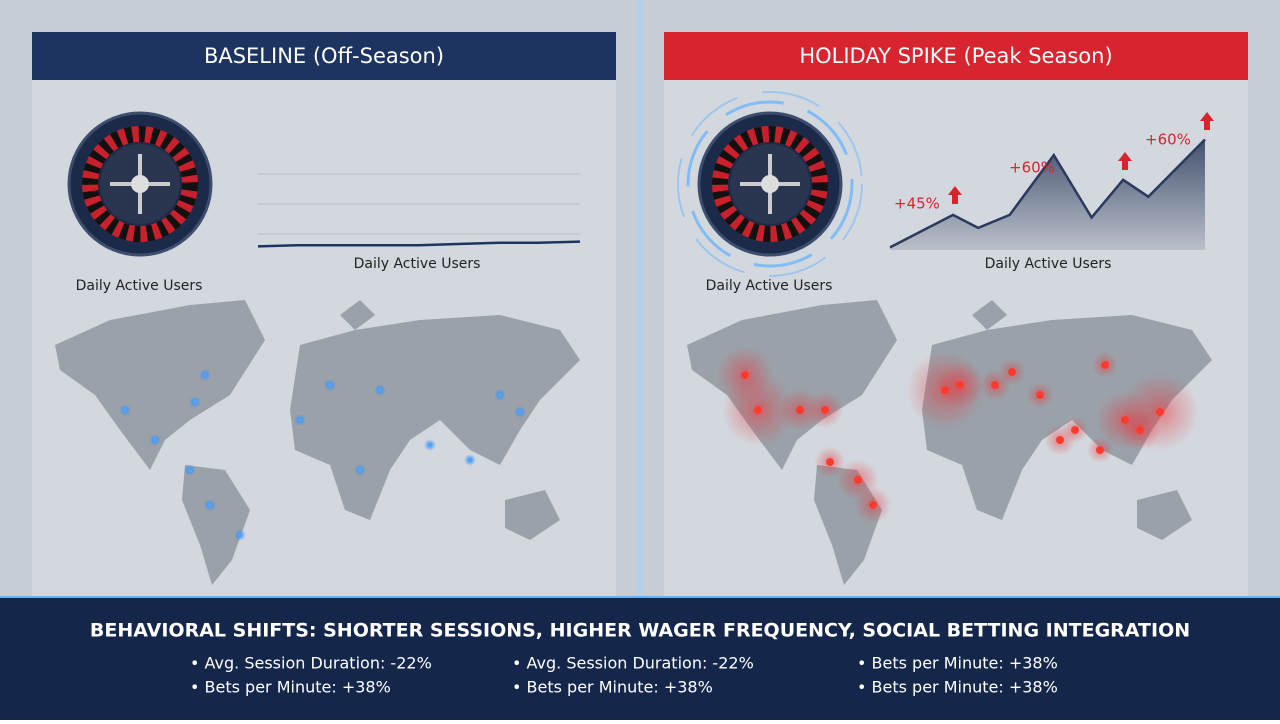 Image resolution: width=1280 pixels, height=724 pixels. What do you see at coordinates (640, 300) in the screenshot?
I see `divider` at bounding box center [640, 300].